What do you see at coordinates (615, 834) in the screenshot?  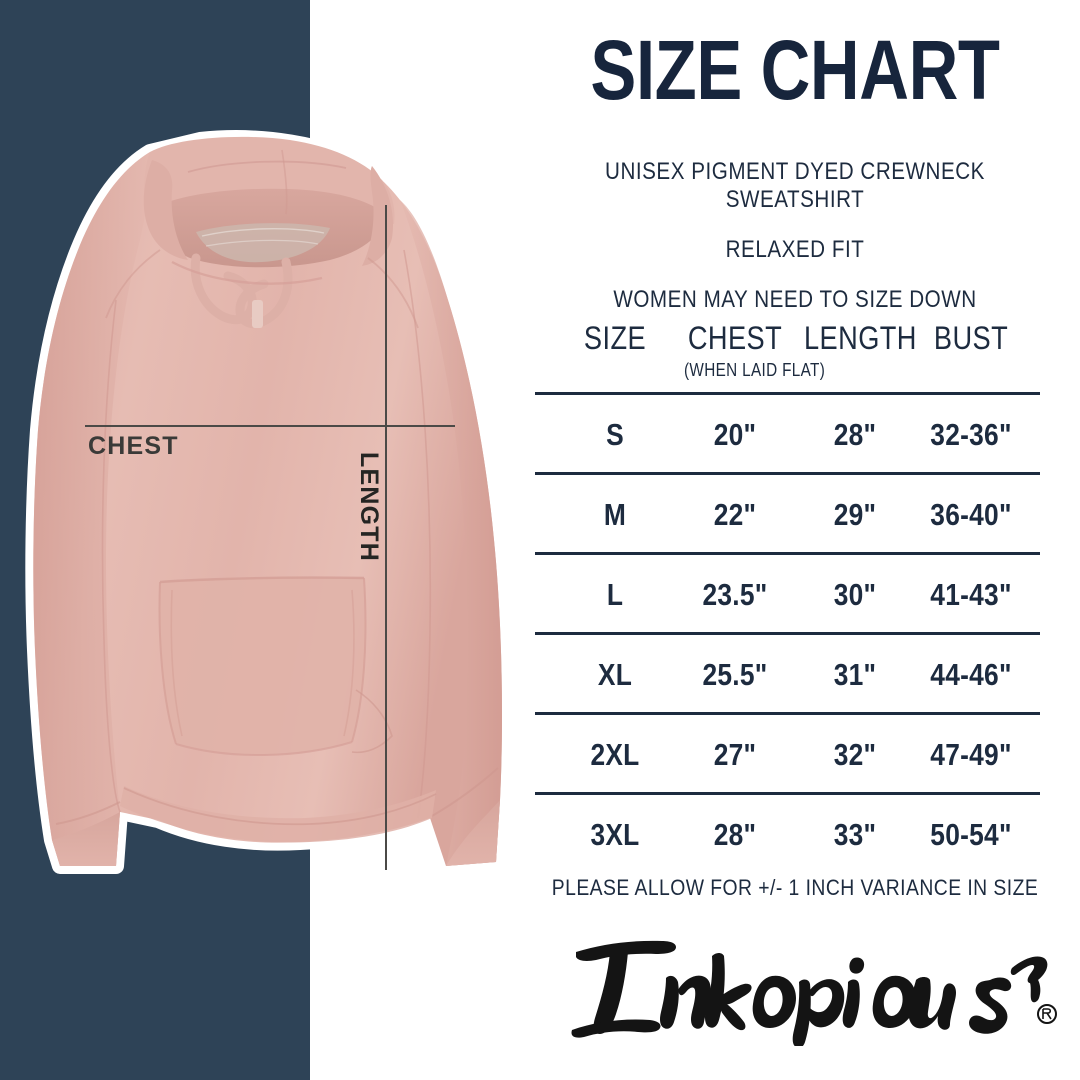 I see `cell-size: 3XL` at bounding box center [615, 834].